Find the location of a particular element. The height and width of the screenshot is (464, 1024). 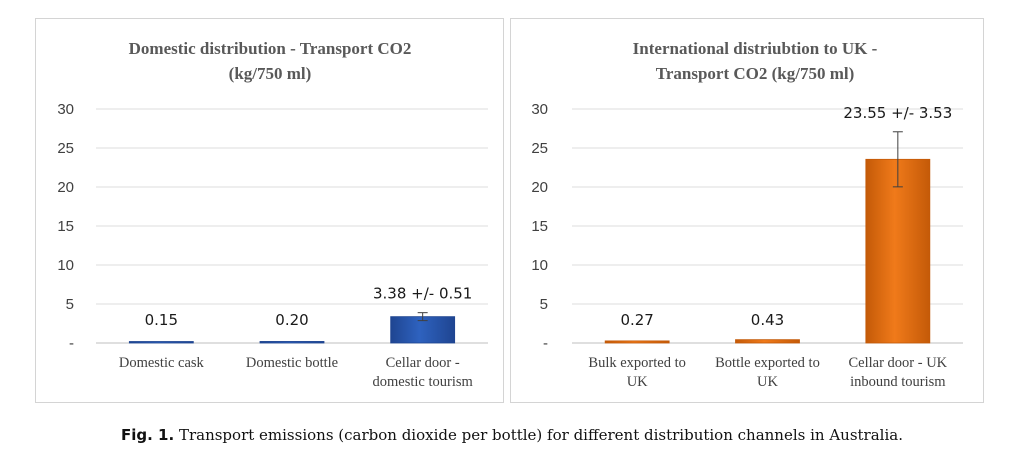

data-label: 0.15 is located at coordinates (161, 320).